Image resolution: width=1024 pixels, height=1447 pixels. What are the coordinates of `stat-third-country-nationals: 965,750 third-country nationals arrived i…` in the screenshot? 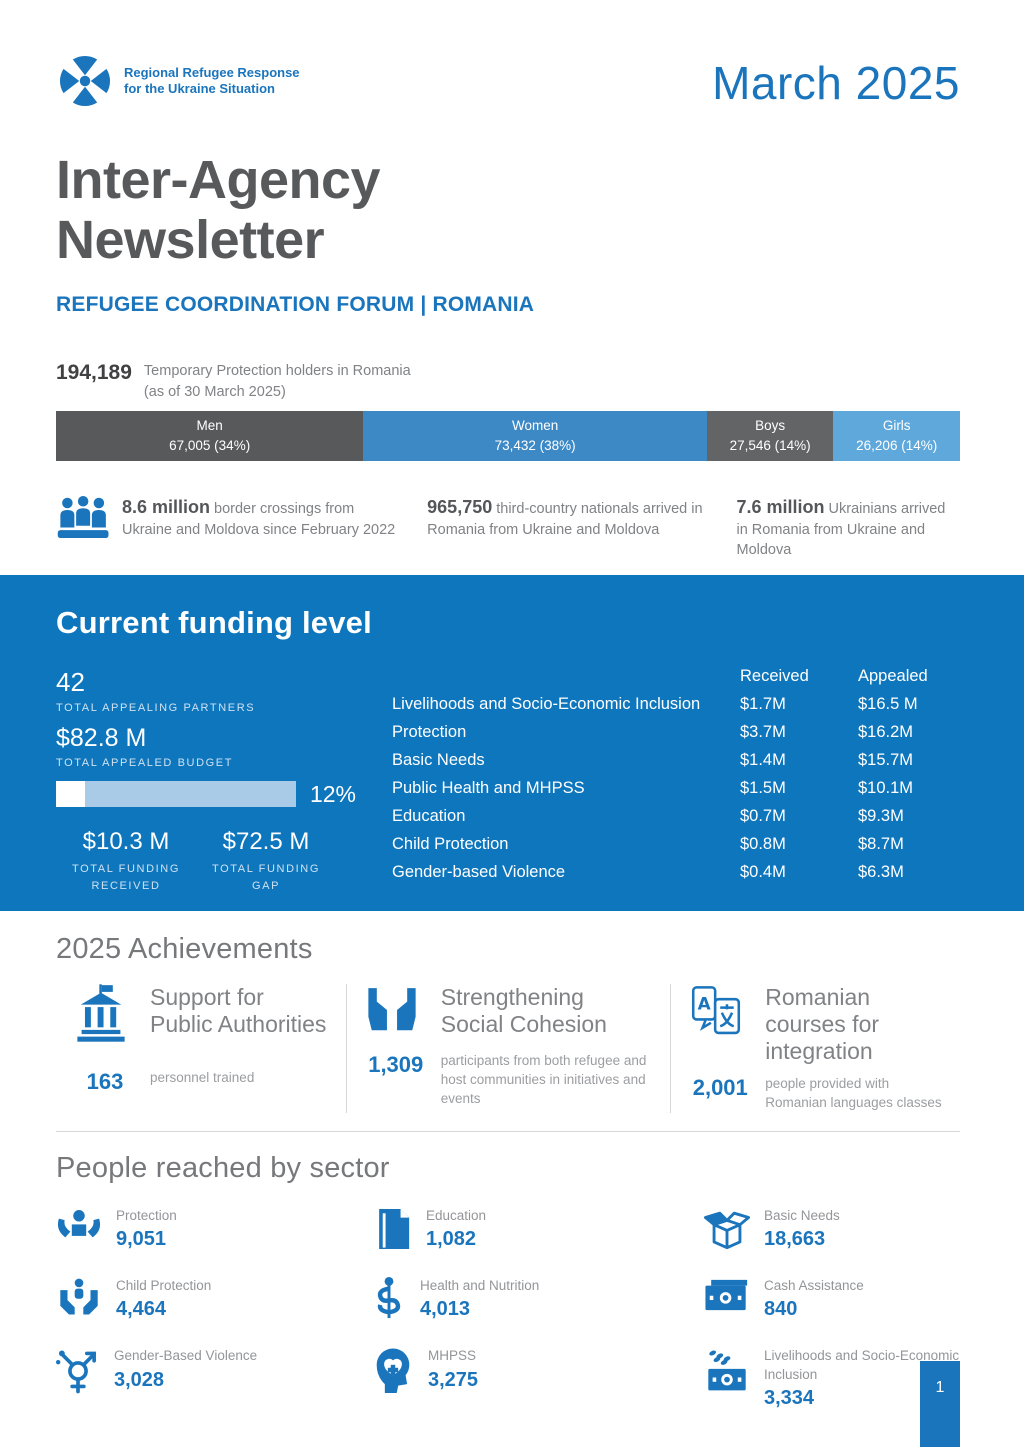 It's located at (565, 517).